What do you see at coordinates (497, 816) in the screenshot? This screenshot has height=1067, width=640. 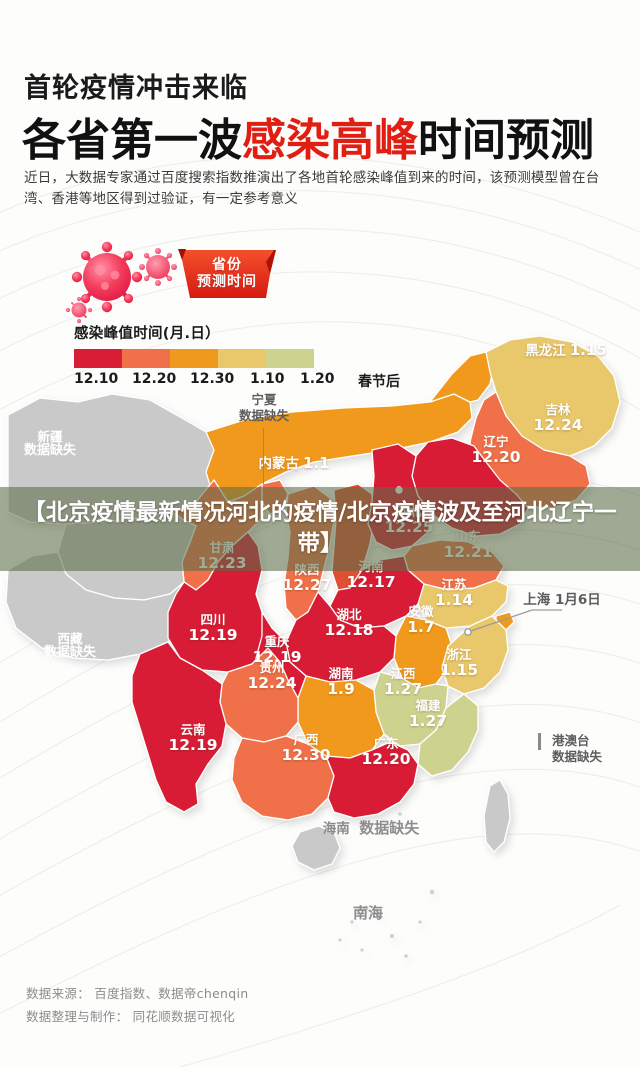 I see `region-taiwan` at bounding box center [497, 816].